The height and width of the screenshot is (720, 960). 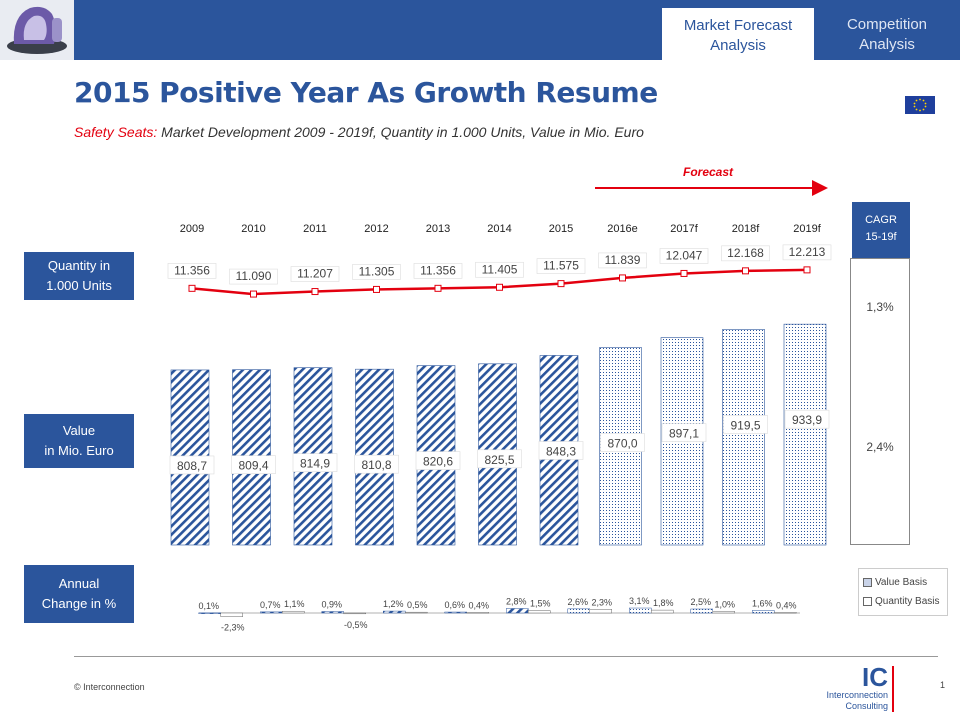 I want to click on change-value-label: 1,6%, so click(x=762, y=603).